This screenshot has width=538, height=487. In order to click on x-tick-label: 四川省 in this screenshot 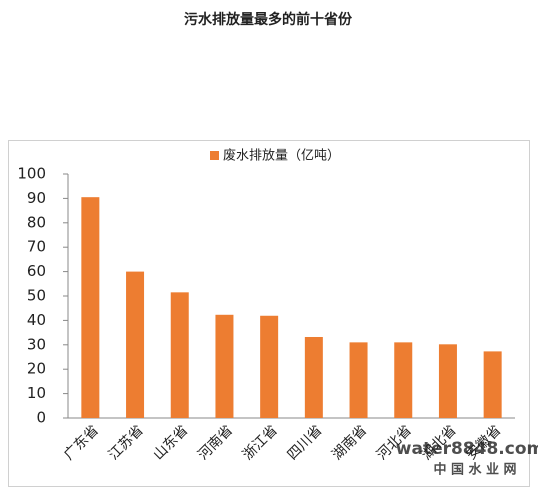, I will do `click(304, 442)`.